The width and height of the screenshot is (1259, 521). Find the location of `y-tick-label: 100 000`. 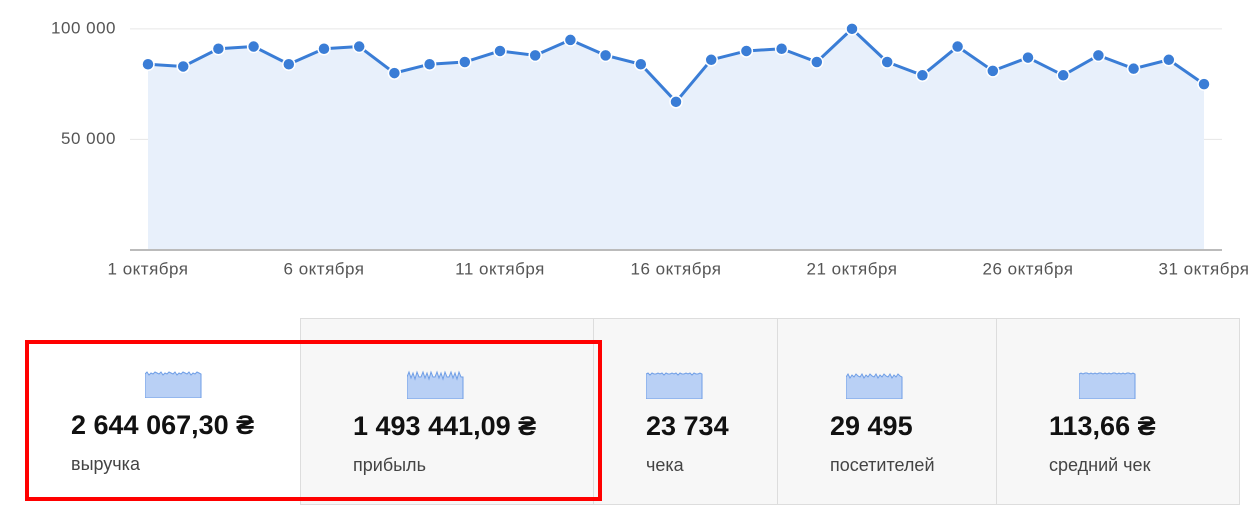

y-tick-label: 100 000 is located at coordinates (83, 27).